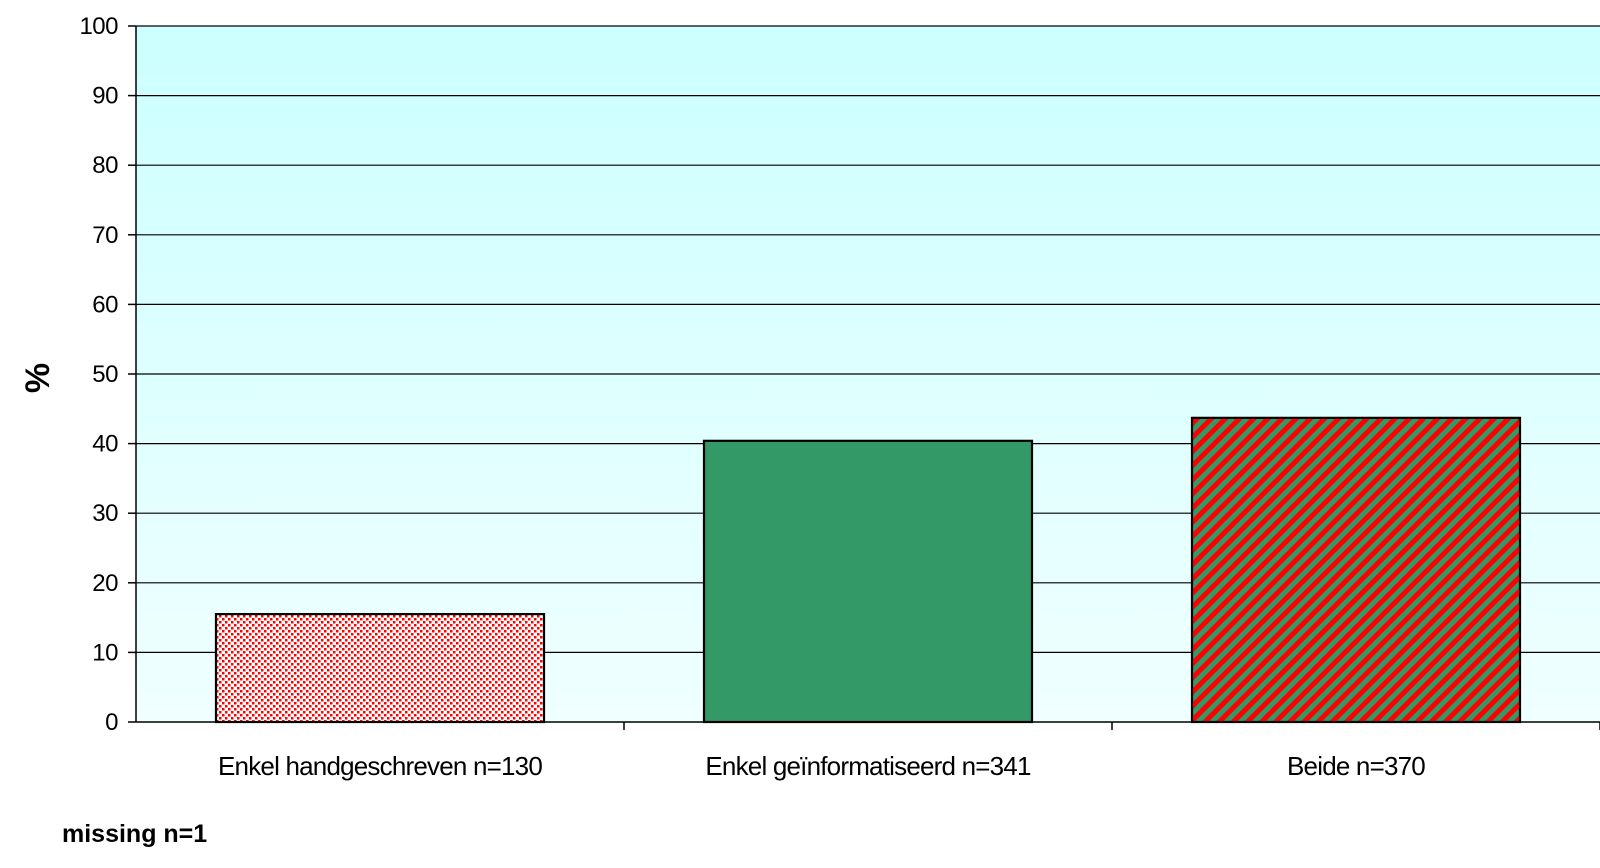  What do you see at coordinates (105, 165) in the screenshot?
I see `y-tick-label: 80` at bounding box center [105, 165].